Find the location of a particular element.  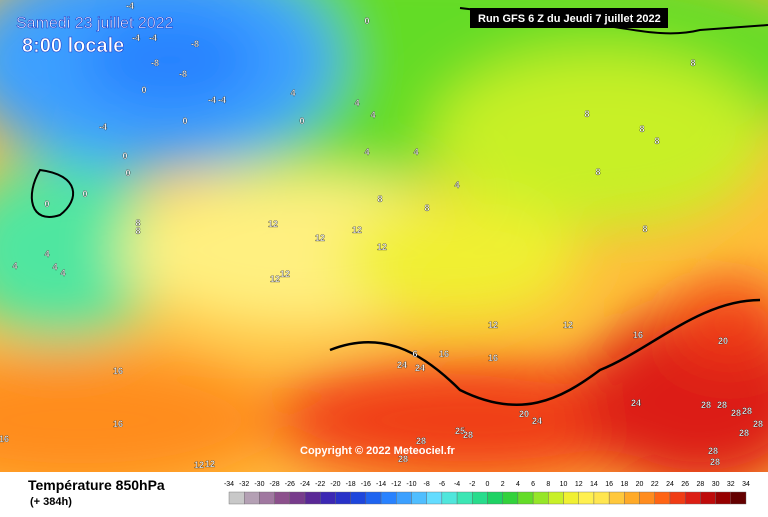

colorbar-tick-label: 20 is located at coordinates (640, 484).